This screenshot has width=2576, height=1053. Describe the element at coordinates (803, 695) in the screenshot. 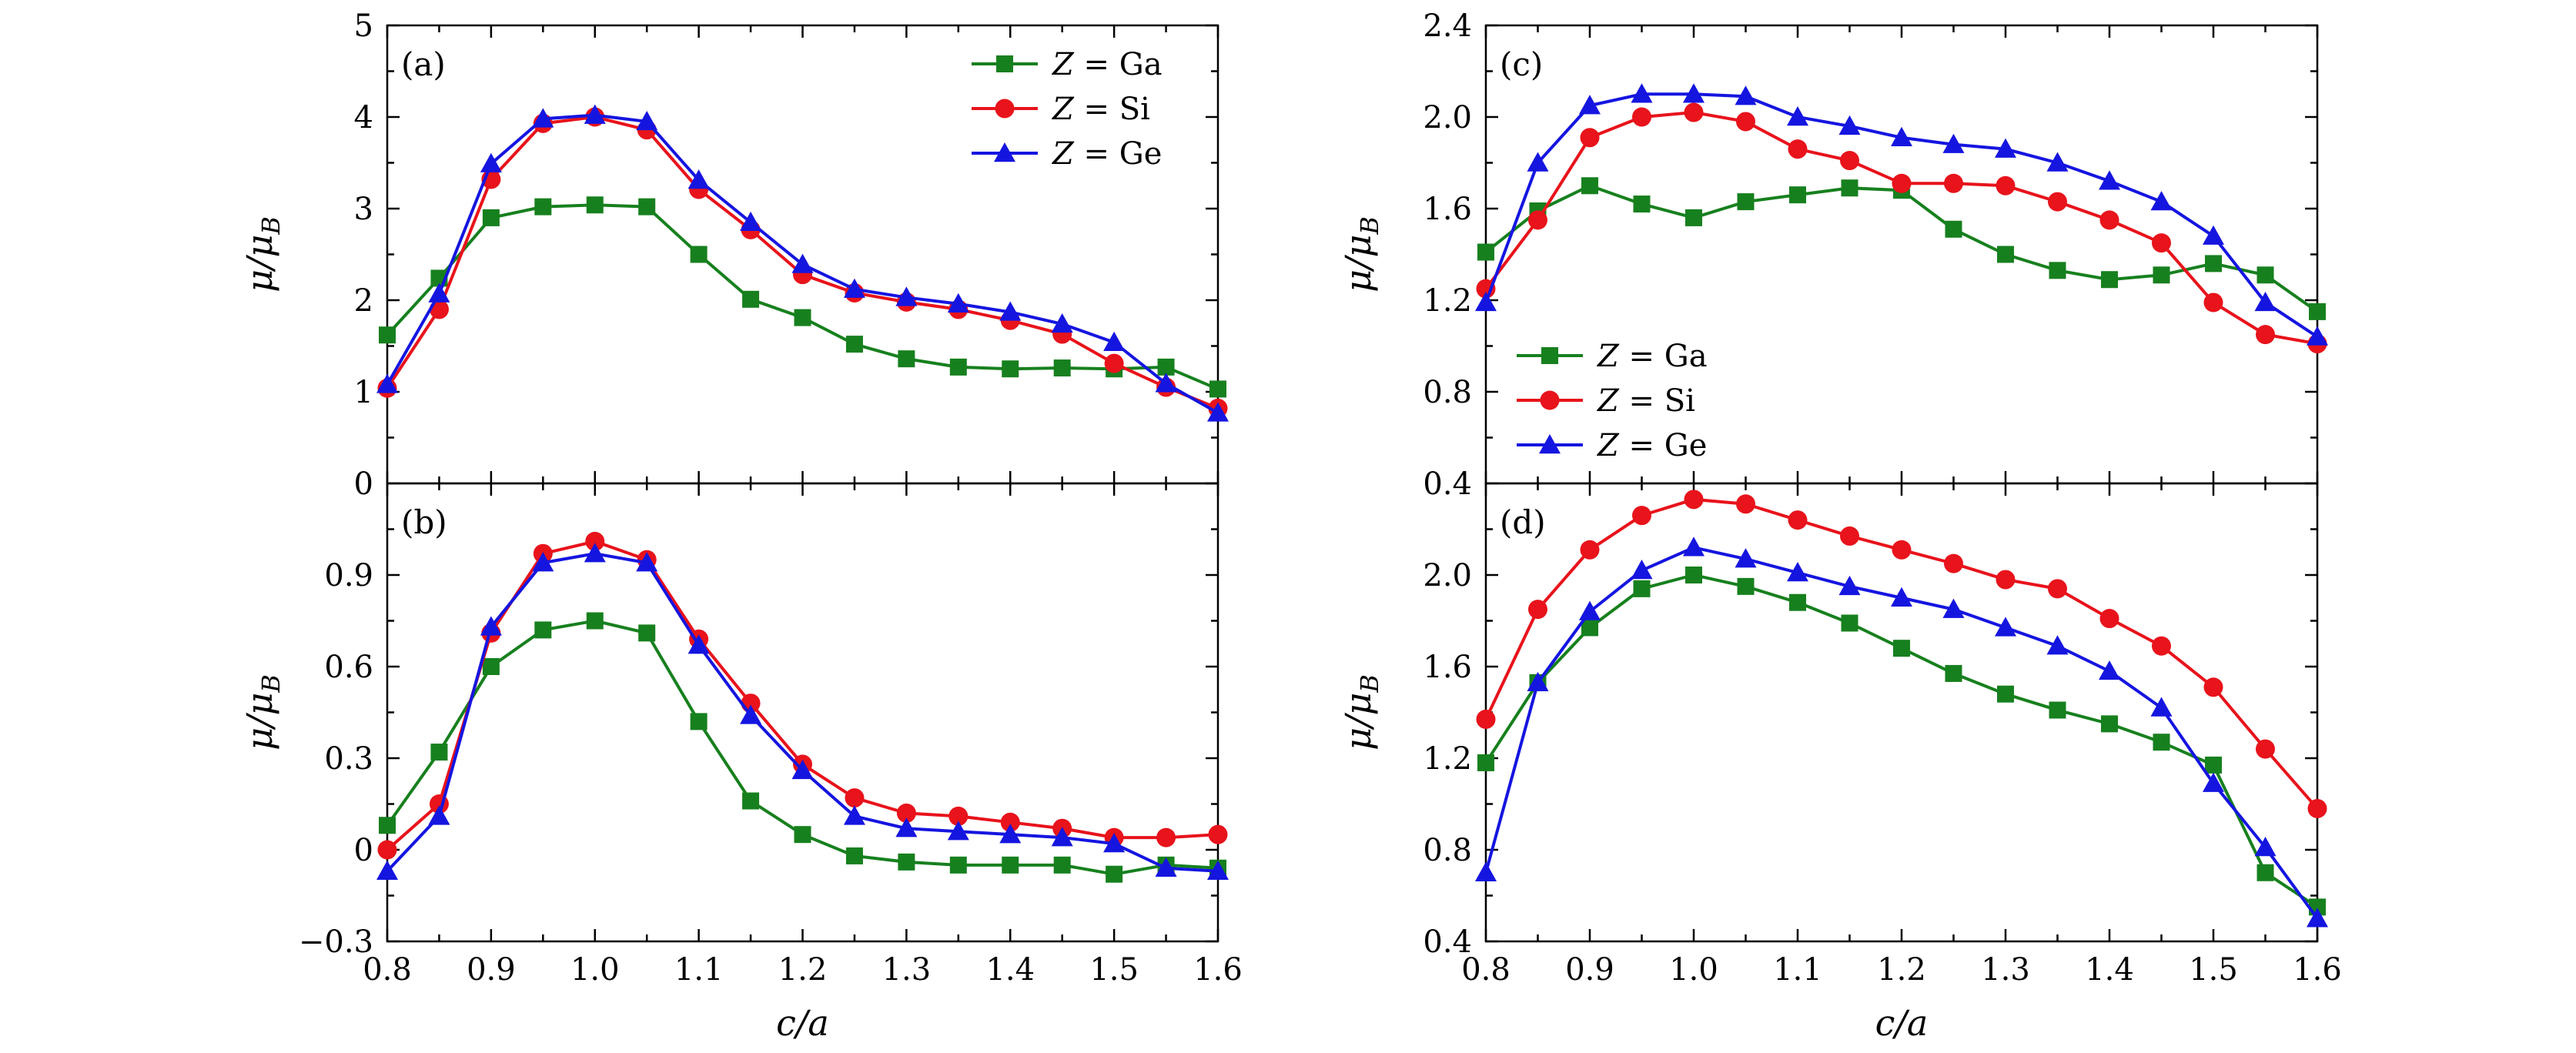

I see `series-si-b` at that location.